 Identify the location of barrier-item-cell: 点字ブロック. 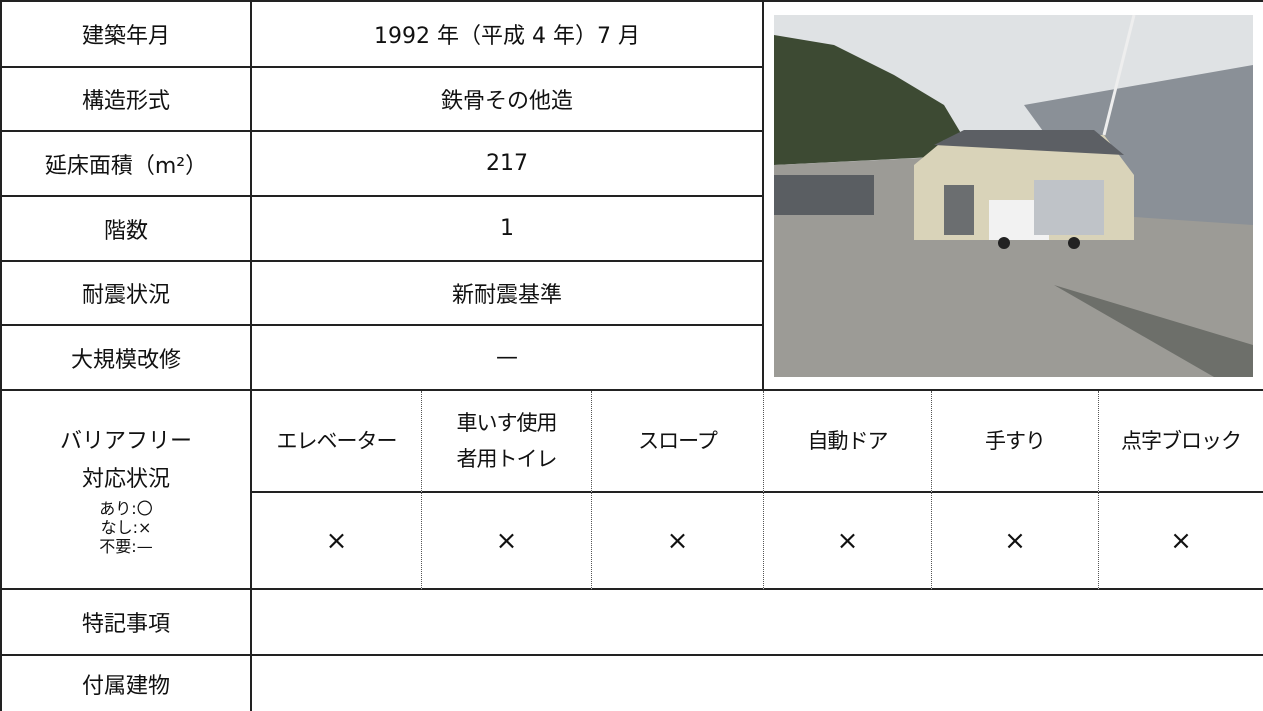
(1181, 442).